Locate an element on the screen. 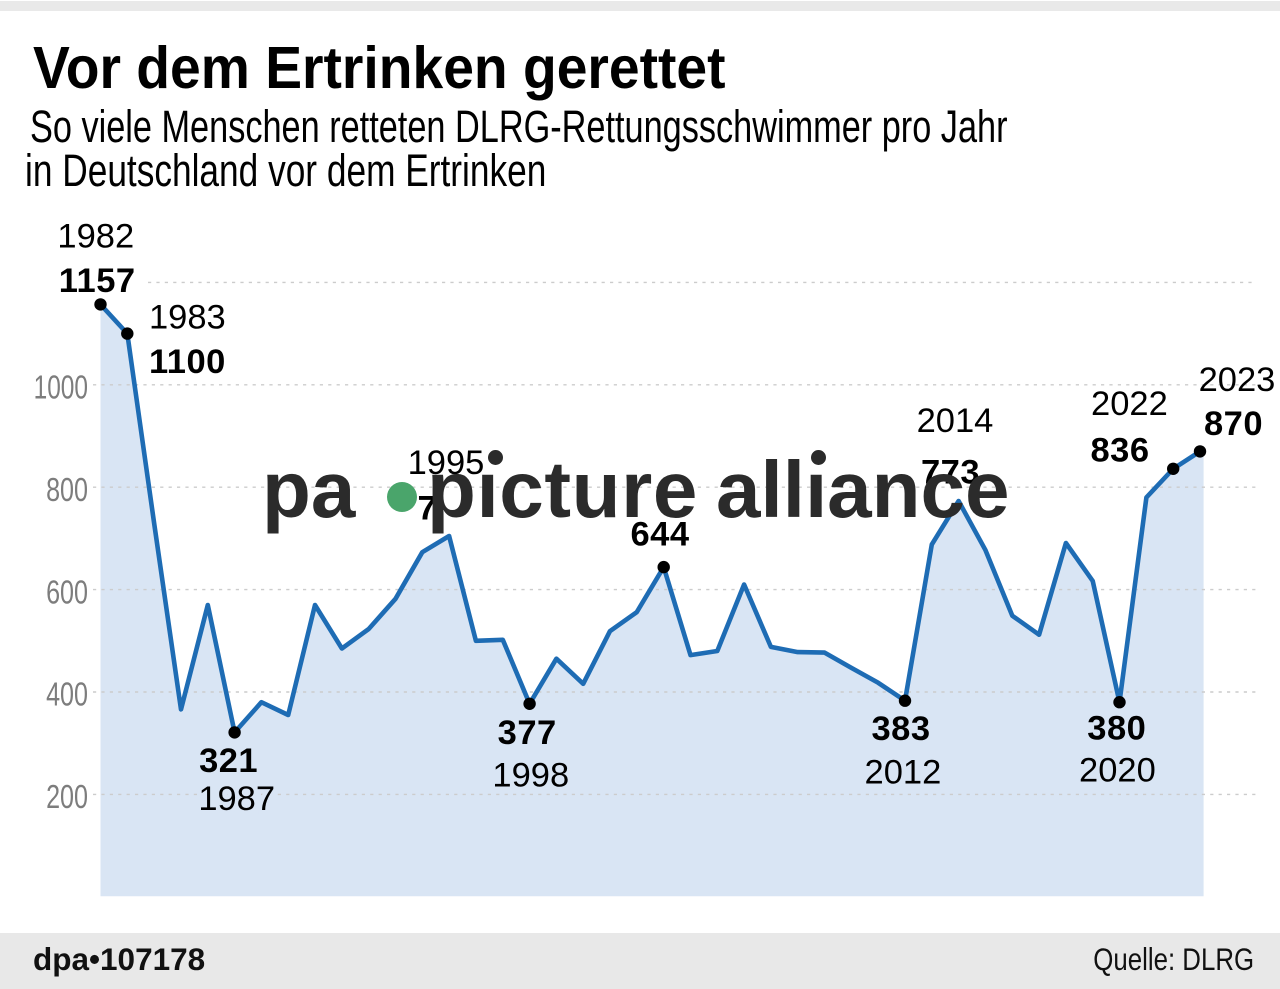 This screenshot has width=1280, height=989. svg-text: 2014 is located at coordinates (955, 421).